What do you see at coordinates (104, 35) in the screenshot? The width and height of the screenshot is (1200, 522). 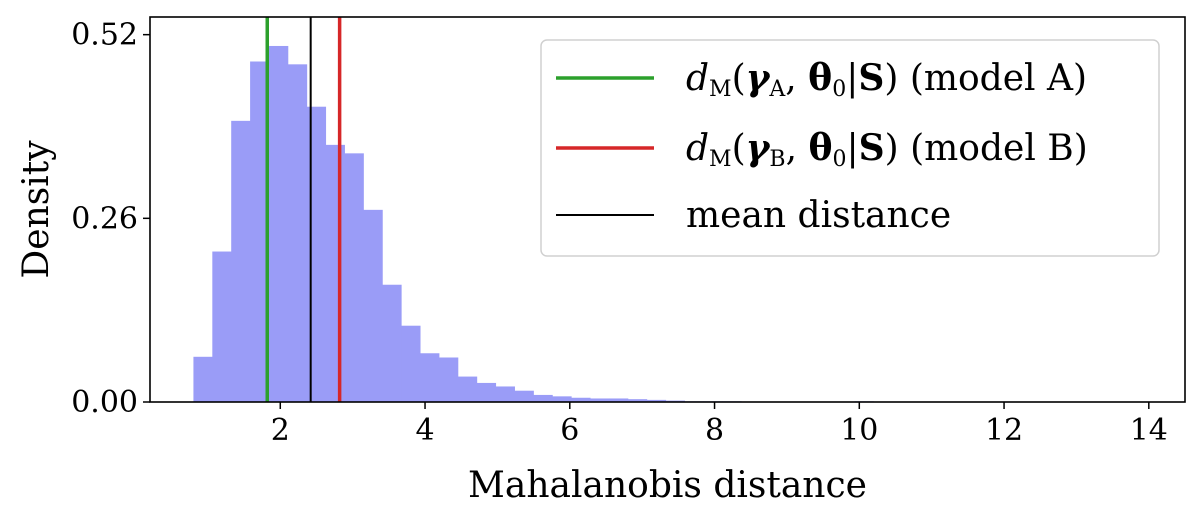 I see `y-tick-label: 0.52` at bounding box center [104, 35].